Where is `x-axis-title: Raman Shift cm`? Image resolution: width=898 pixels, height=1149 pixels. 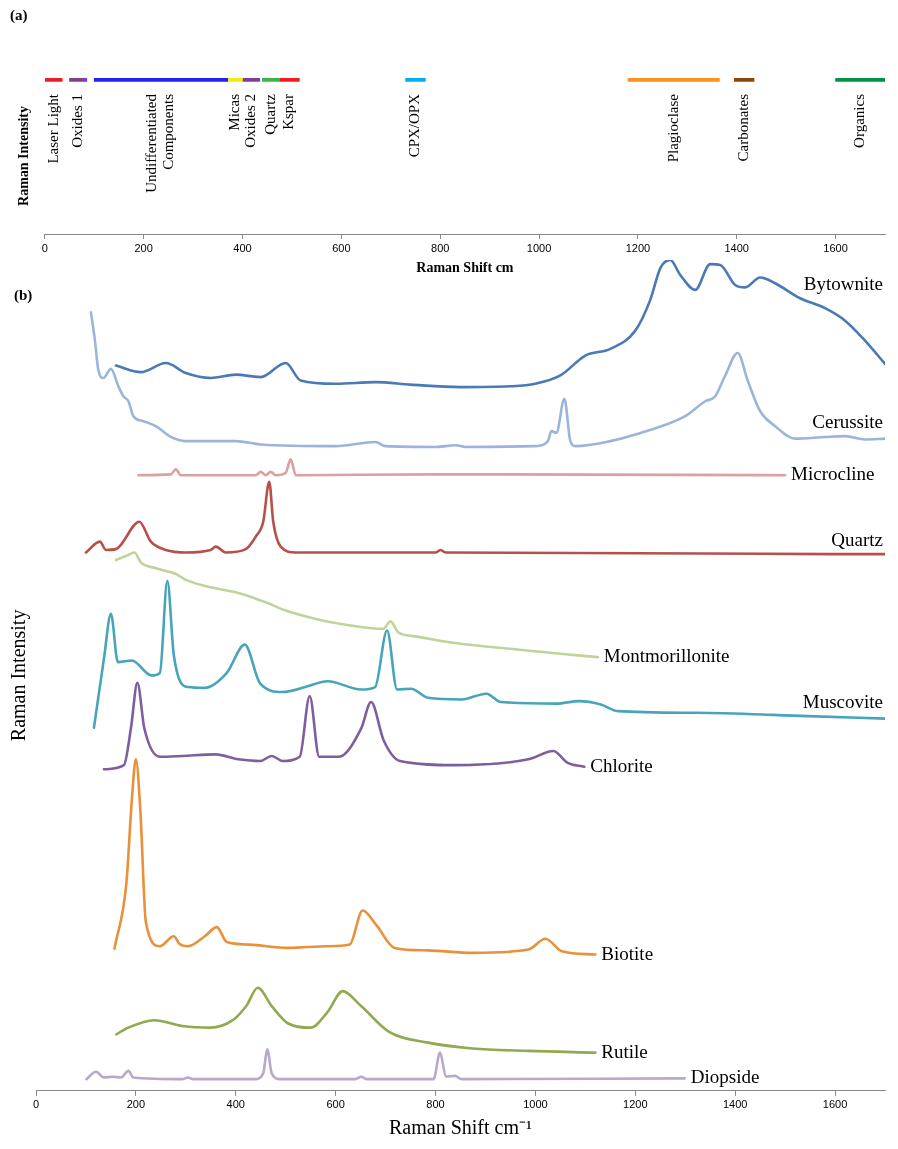 x-axis-title: Raman Shift cm is located at coordinates (465, 268).